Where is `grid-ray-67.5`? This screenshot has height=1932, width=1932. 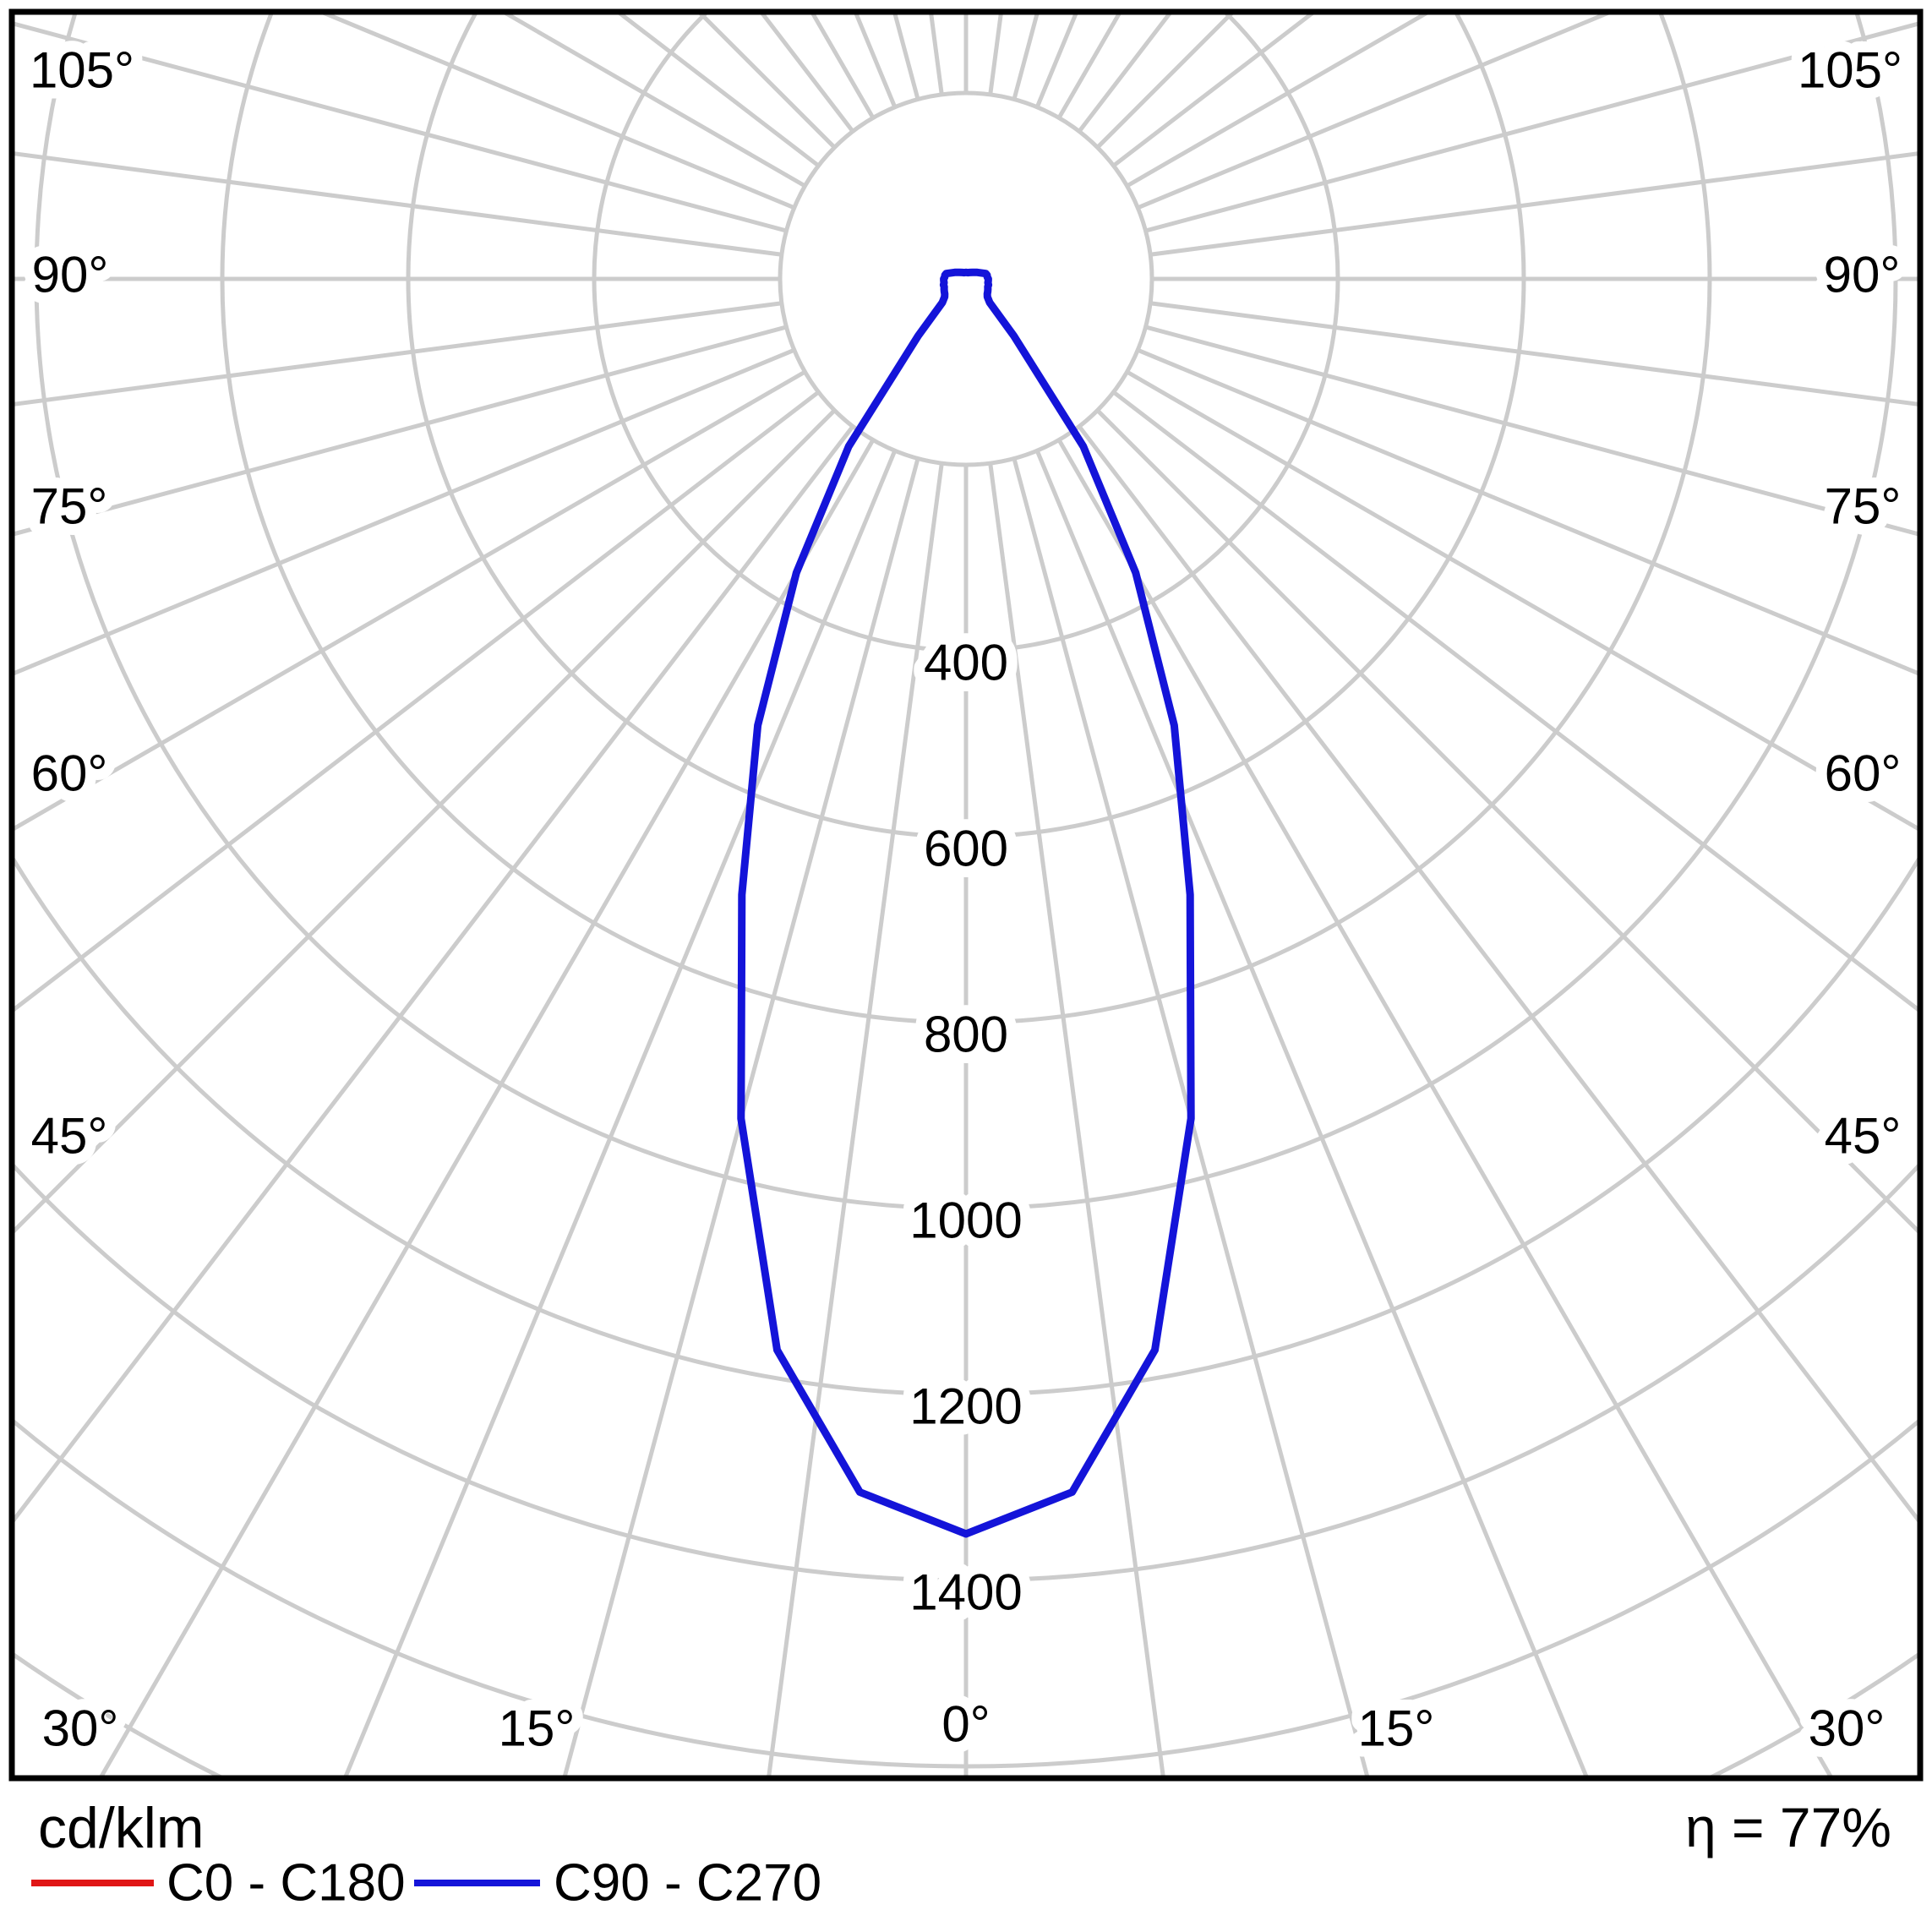
grid-ray-67.5 is located at coordinates (1528, 512).